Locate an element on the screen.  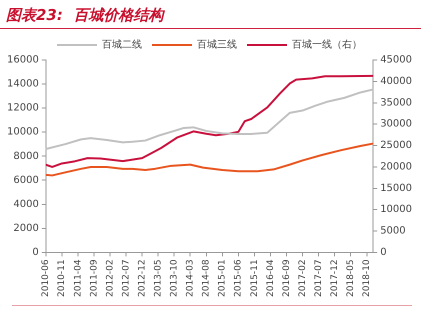
y2-tick-label: 15000 is located at coordinates (396, 188).